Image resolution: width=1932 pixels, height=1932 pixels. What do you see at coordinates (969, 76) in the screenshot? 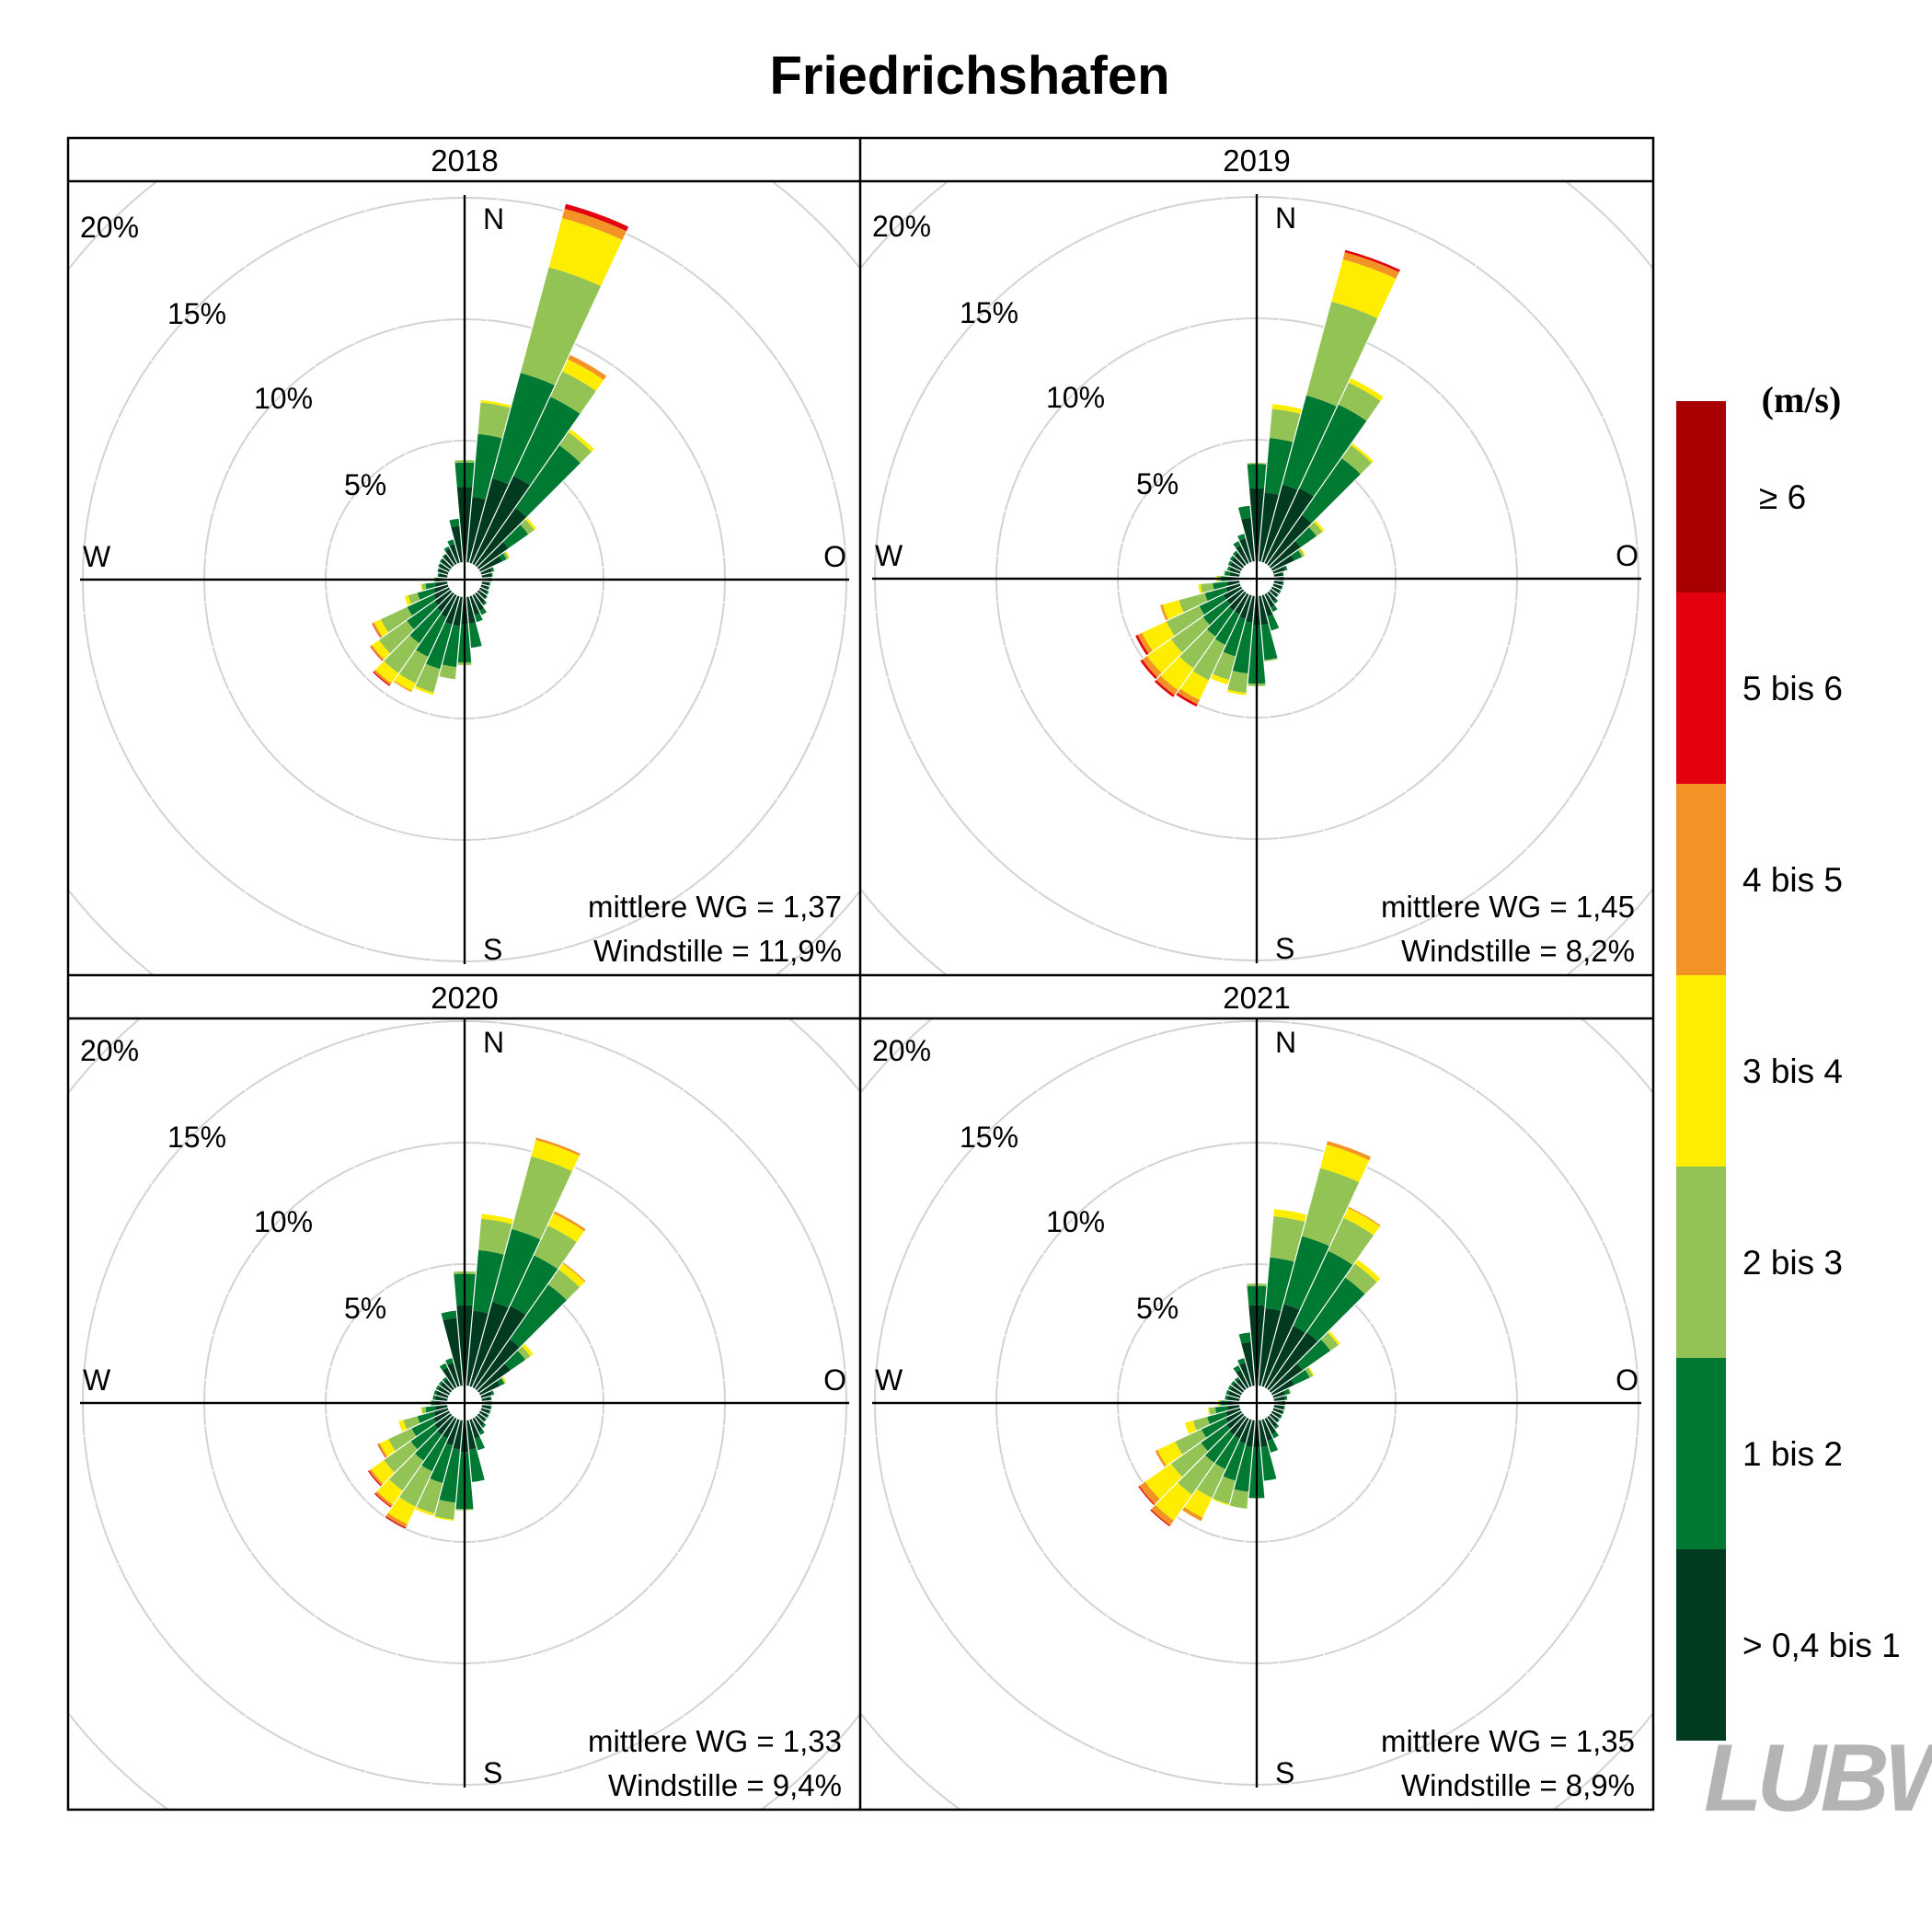
I see `figure-title: Friedrichshafen` at bounding box center [969, 76].